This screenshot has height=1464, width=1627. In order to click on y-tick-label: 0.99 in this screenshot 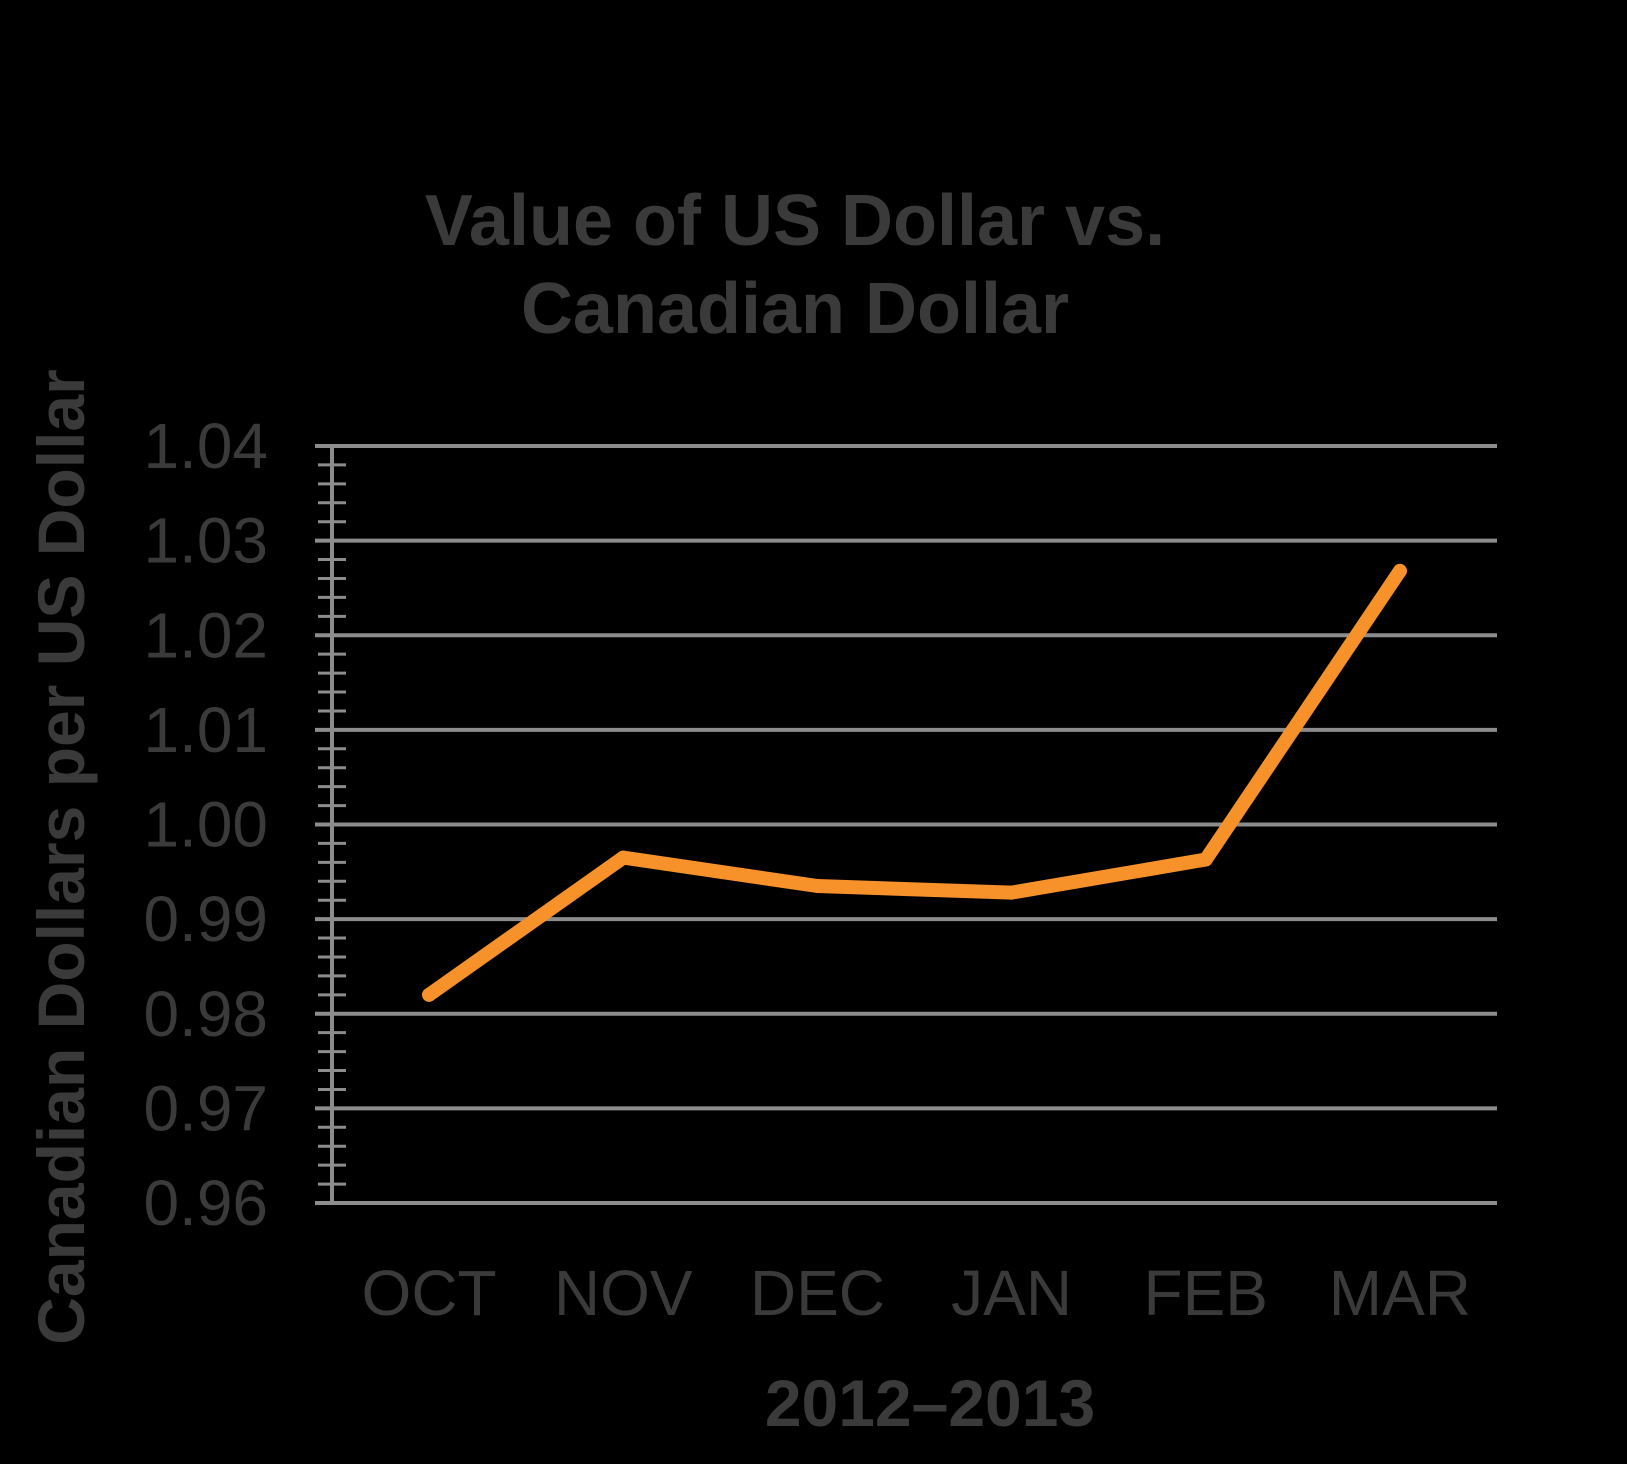, I will do `click(205, 919)`.